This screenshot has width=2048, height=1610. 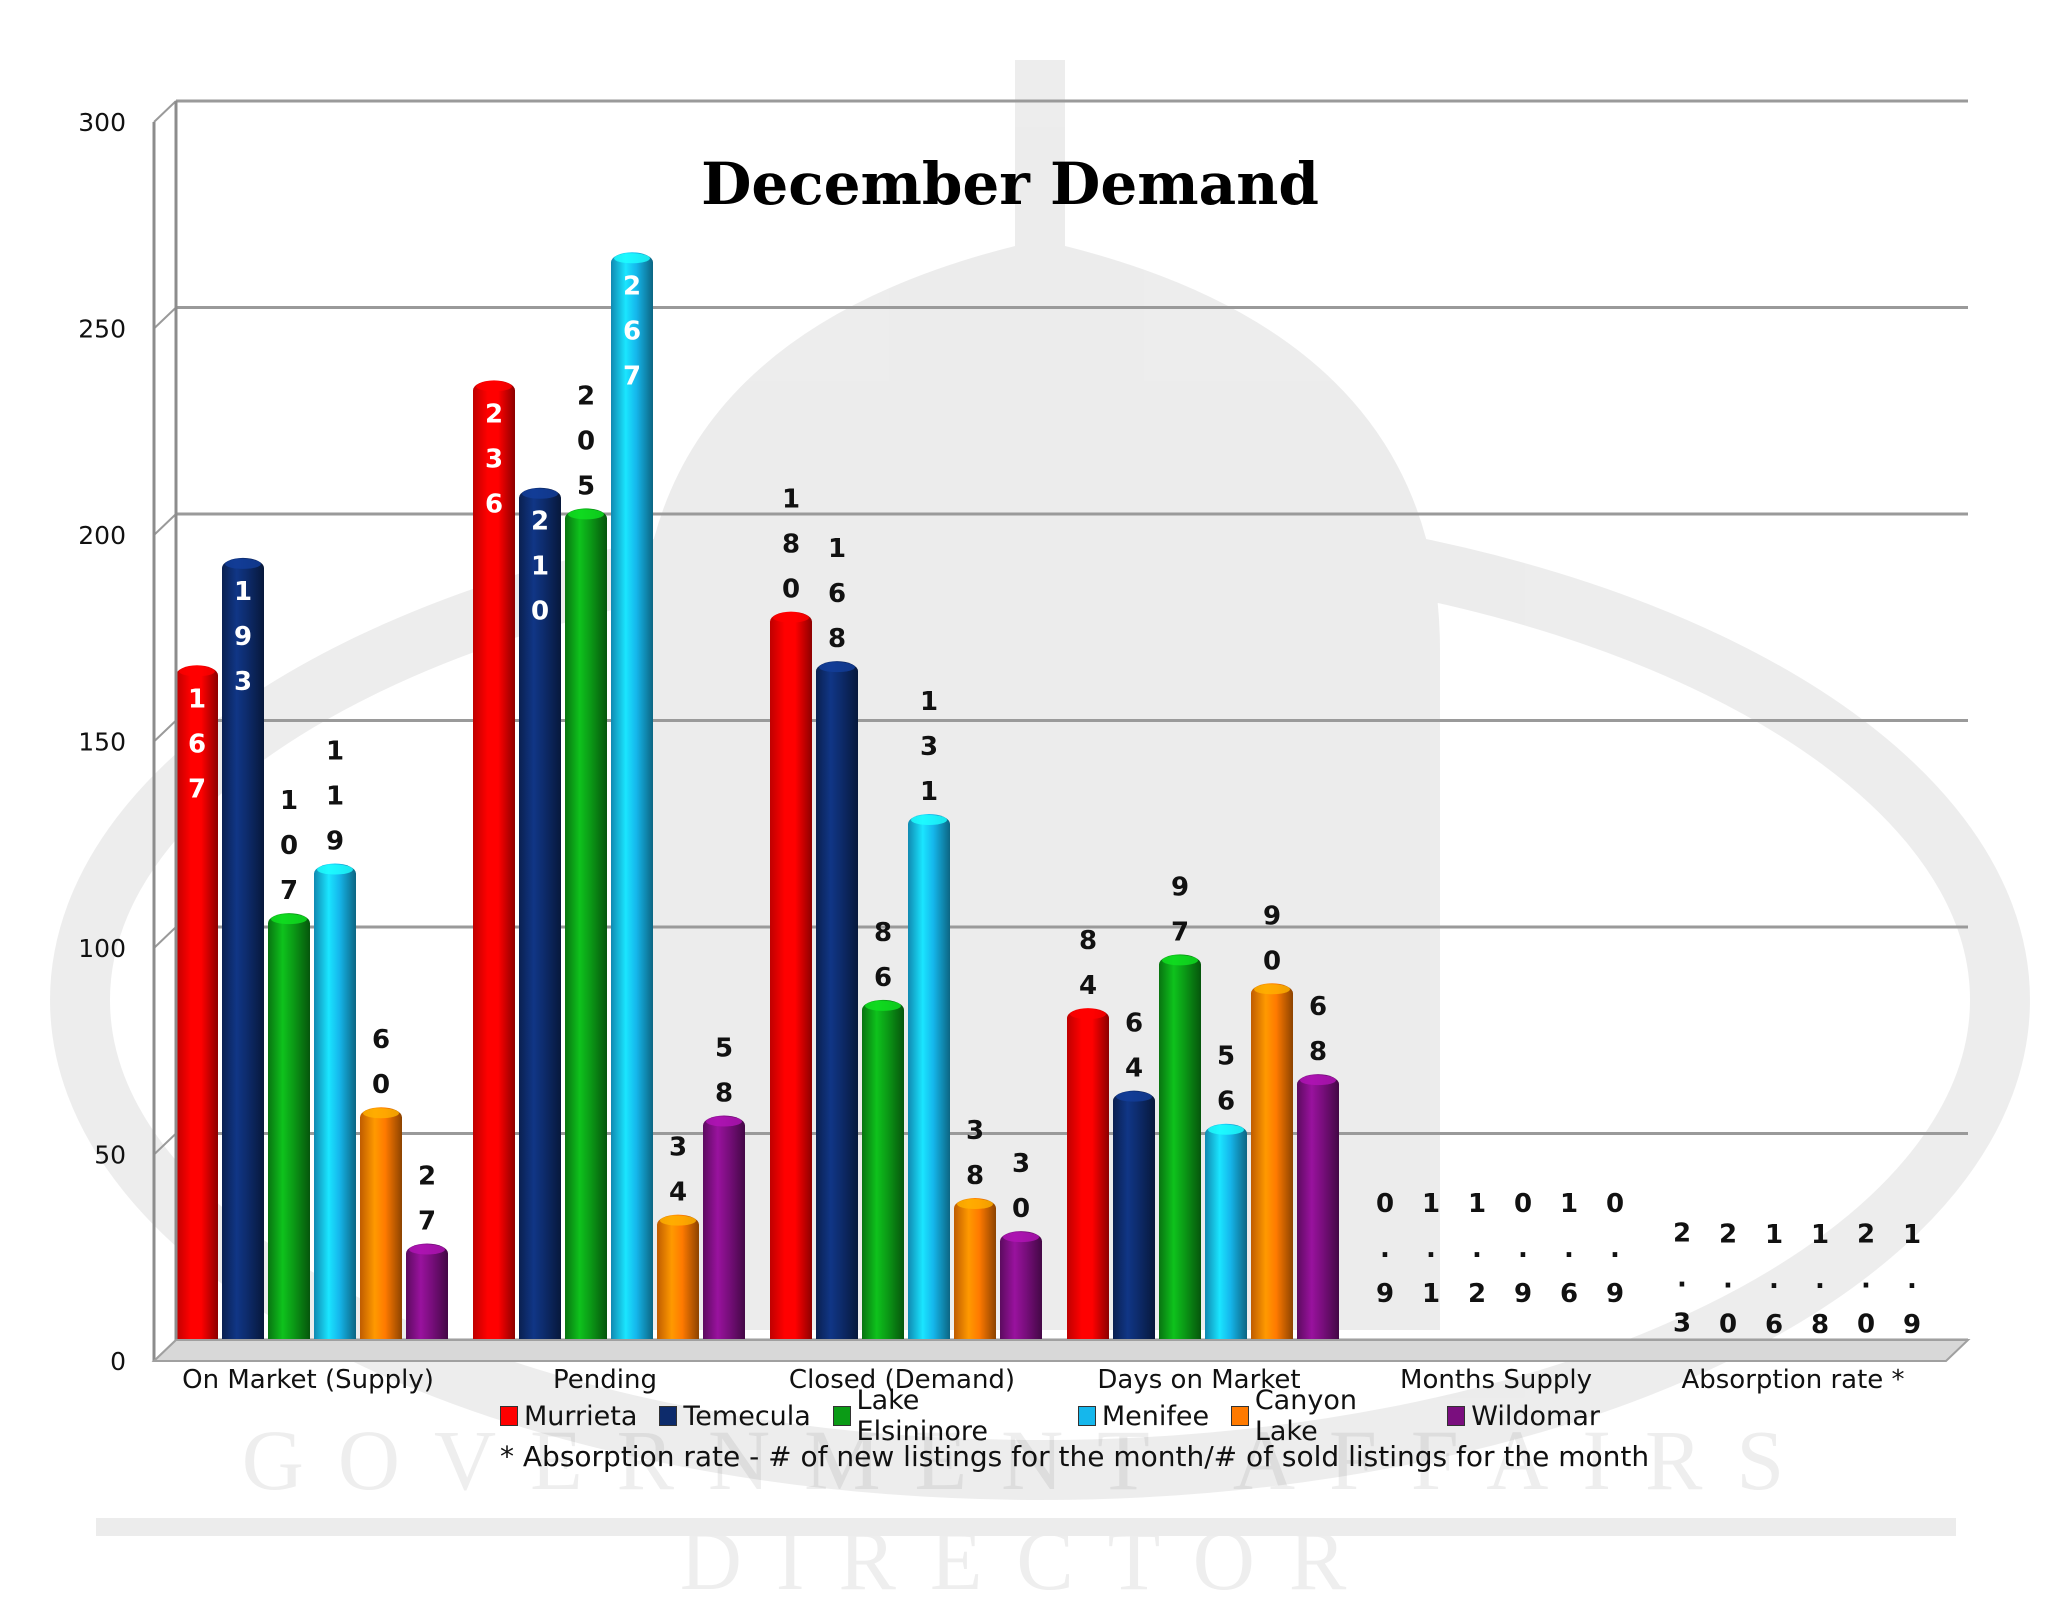 What do you see at coordinates (110, 1155) in the screenshot?
I see `y-tick-label: 50` at bounding box center [110, 1155].